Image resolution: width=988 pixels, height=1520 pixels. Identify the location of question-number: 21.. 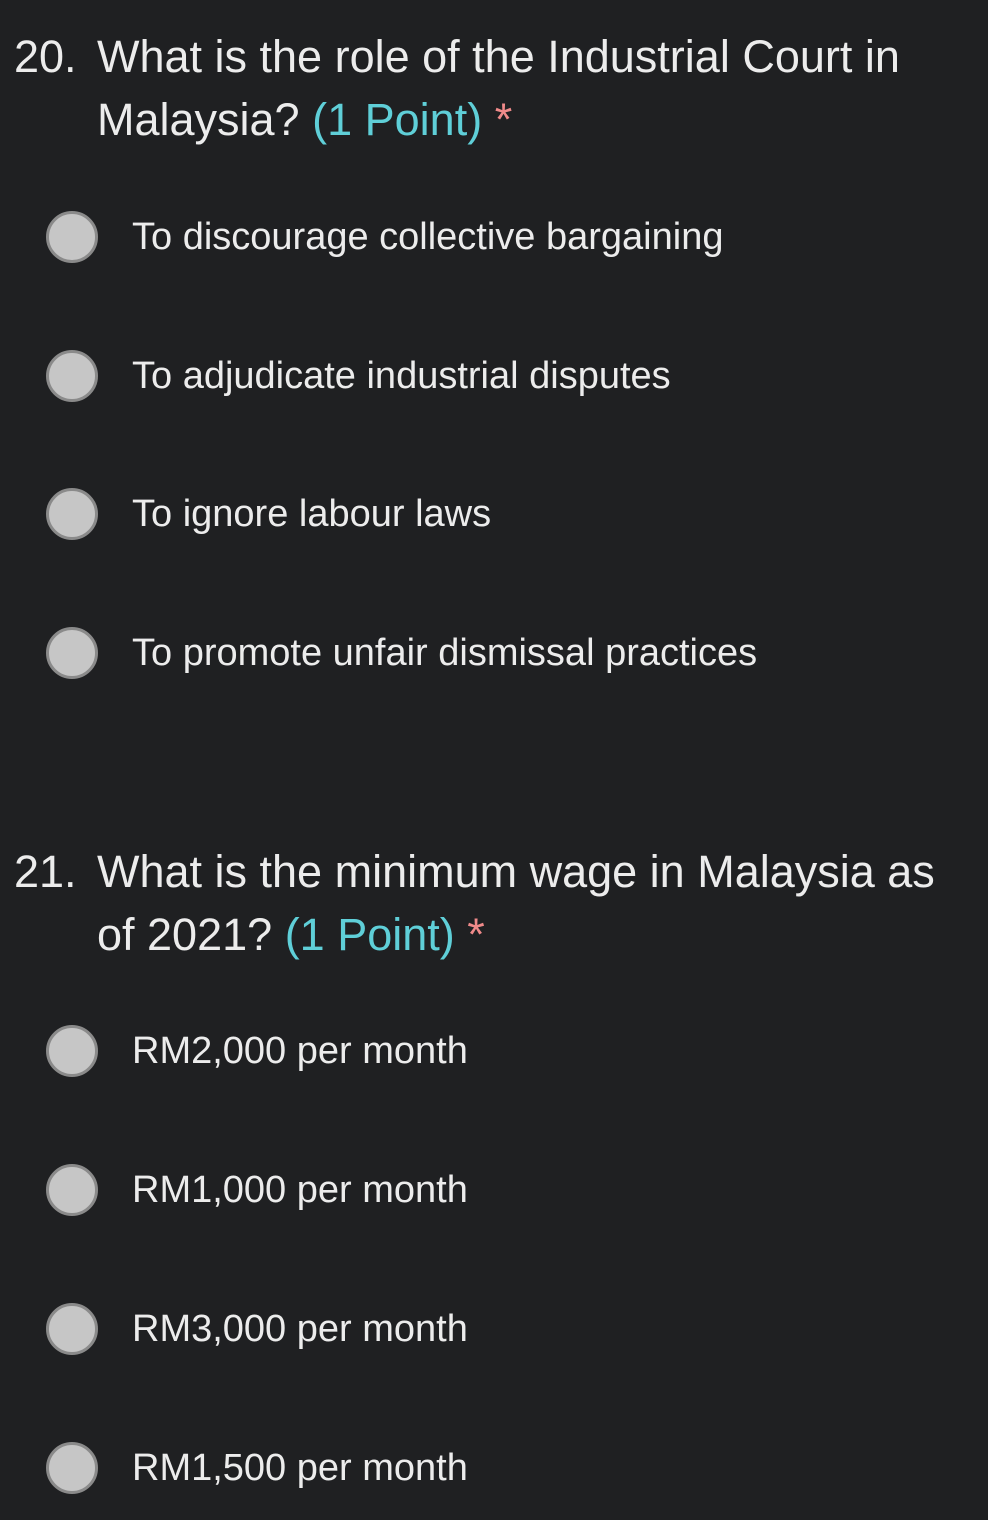
(45, 871).